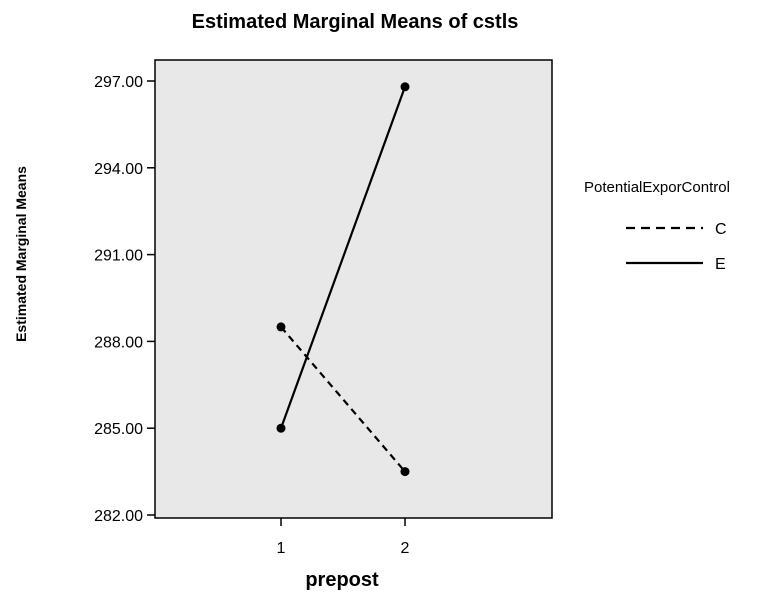 The image size is (767, 592). I want to click on y-tick-label: 291.00, so click(118, 256).